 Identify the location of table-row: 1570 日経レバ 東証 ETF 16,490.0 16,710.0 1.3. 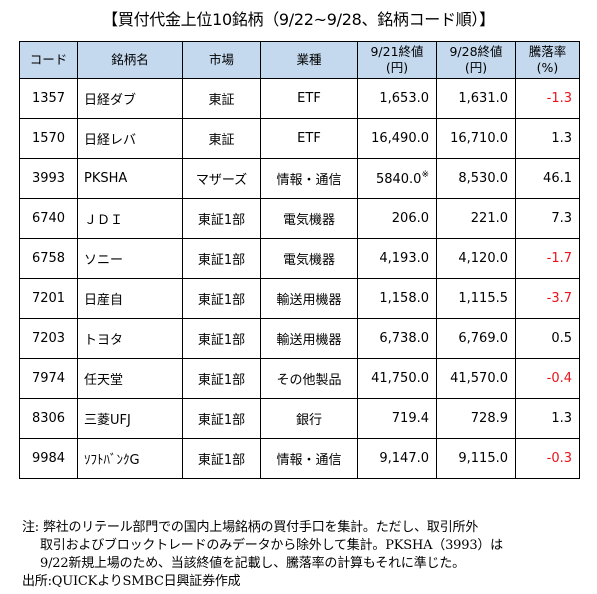
(299, 138).